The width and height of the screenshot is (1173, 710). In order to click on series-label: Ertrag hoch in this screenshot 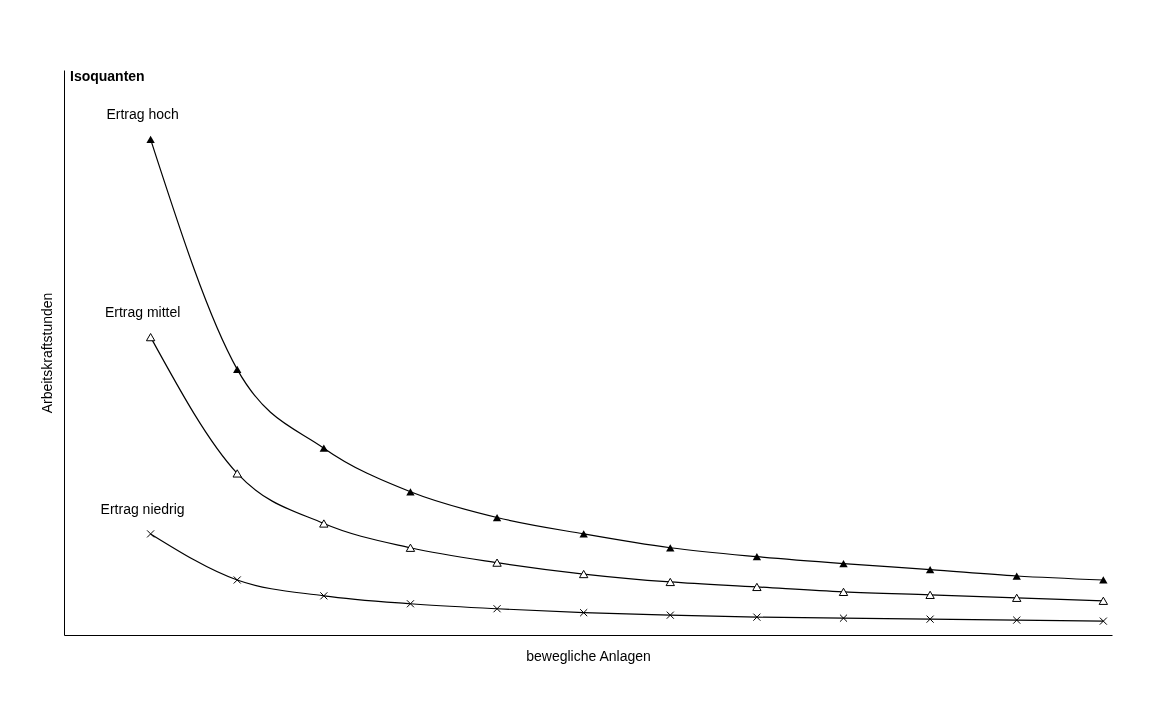, I will do `click(142, 114)`.